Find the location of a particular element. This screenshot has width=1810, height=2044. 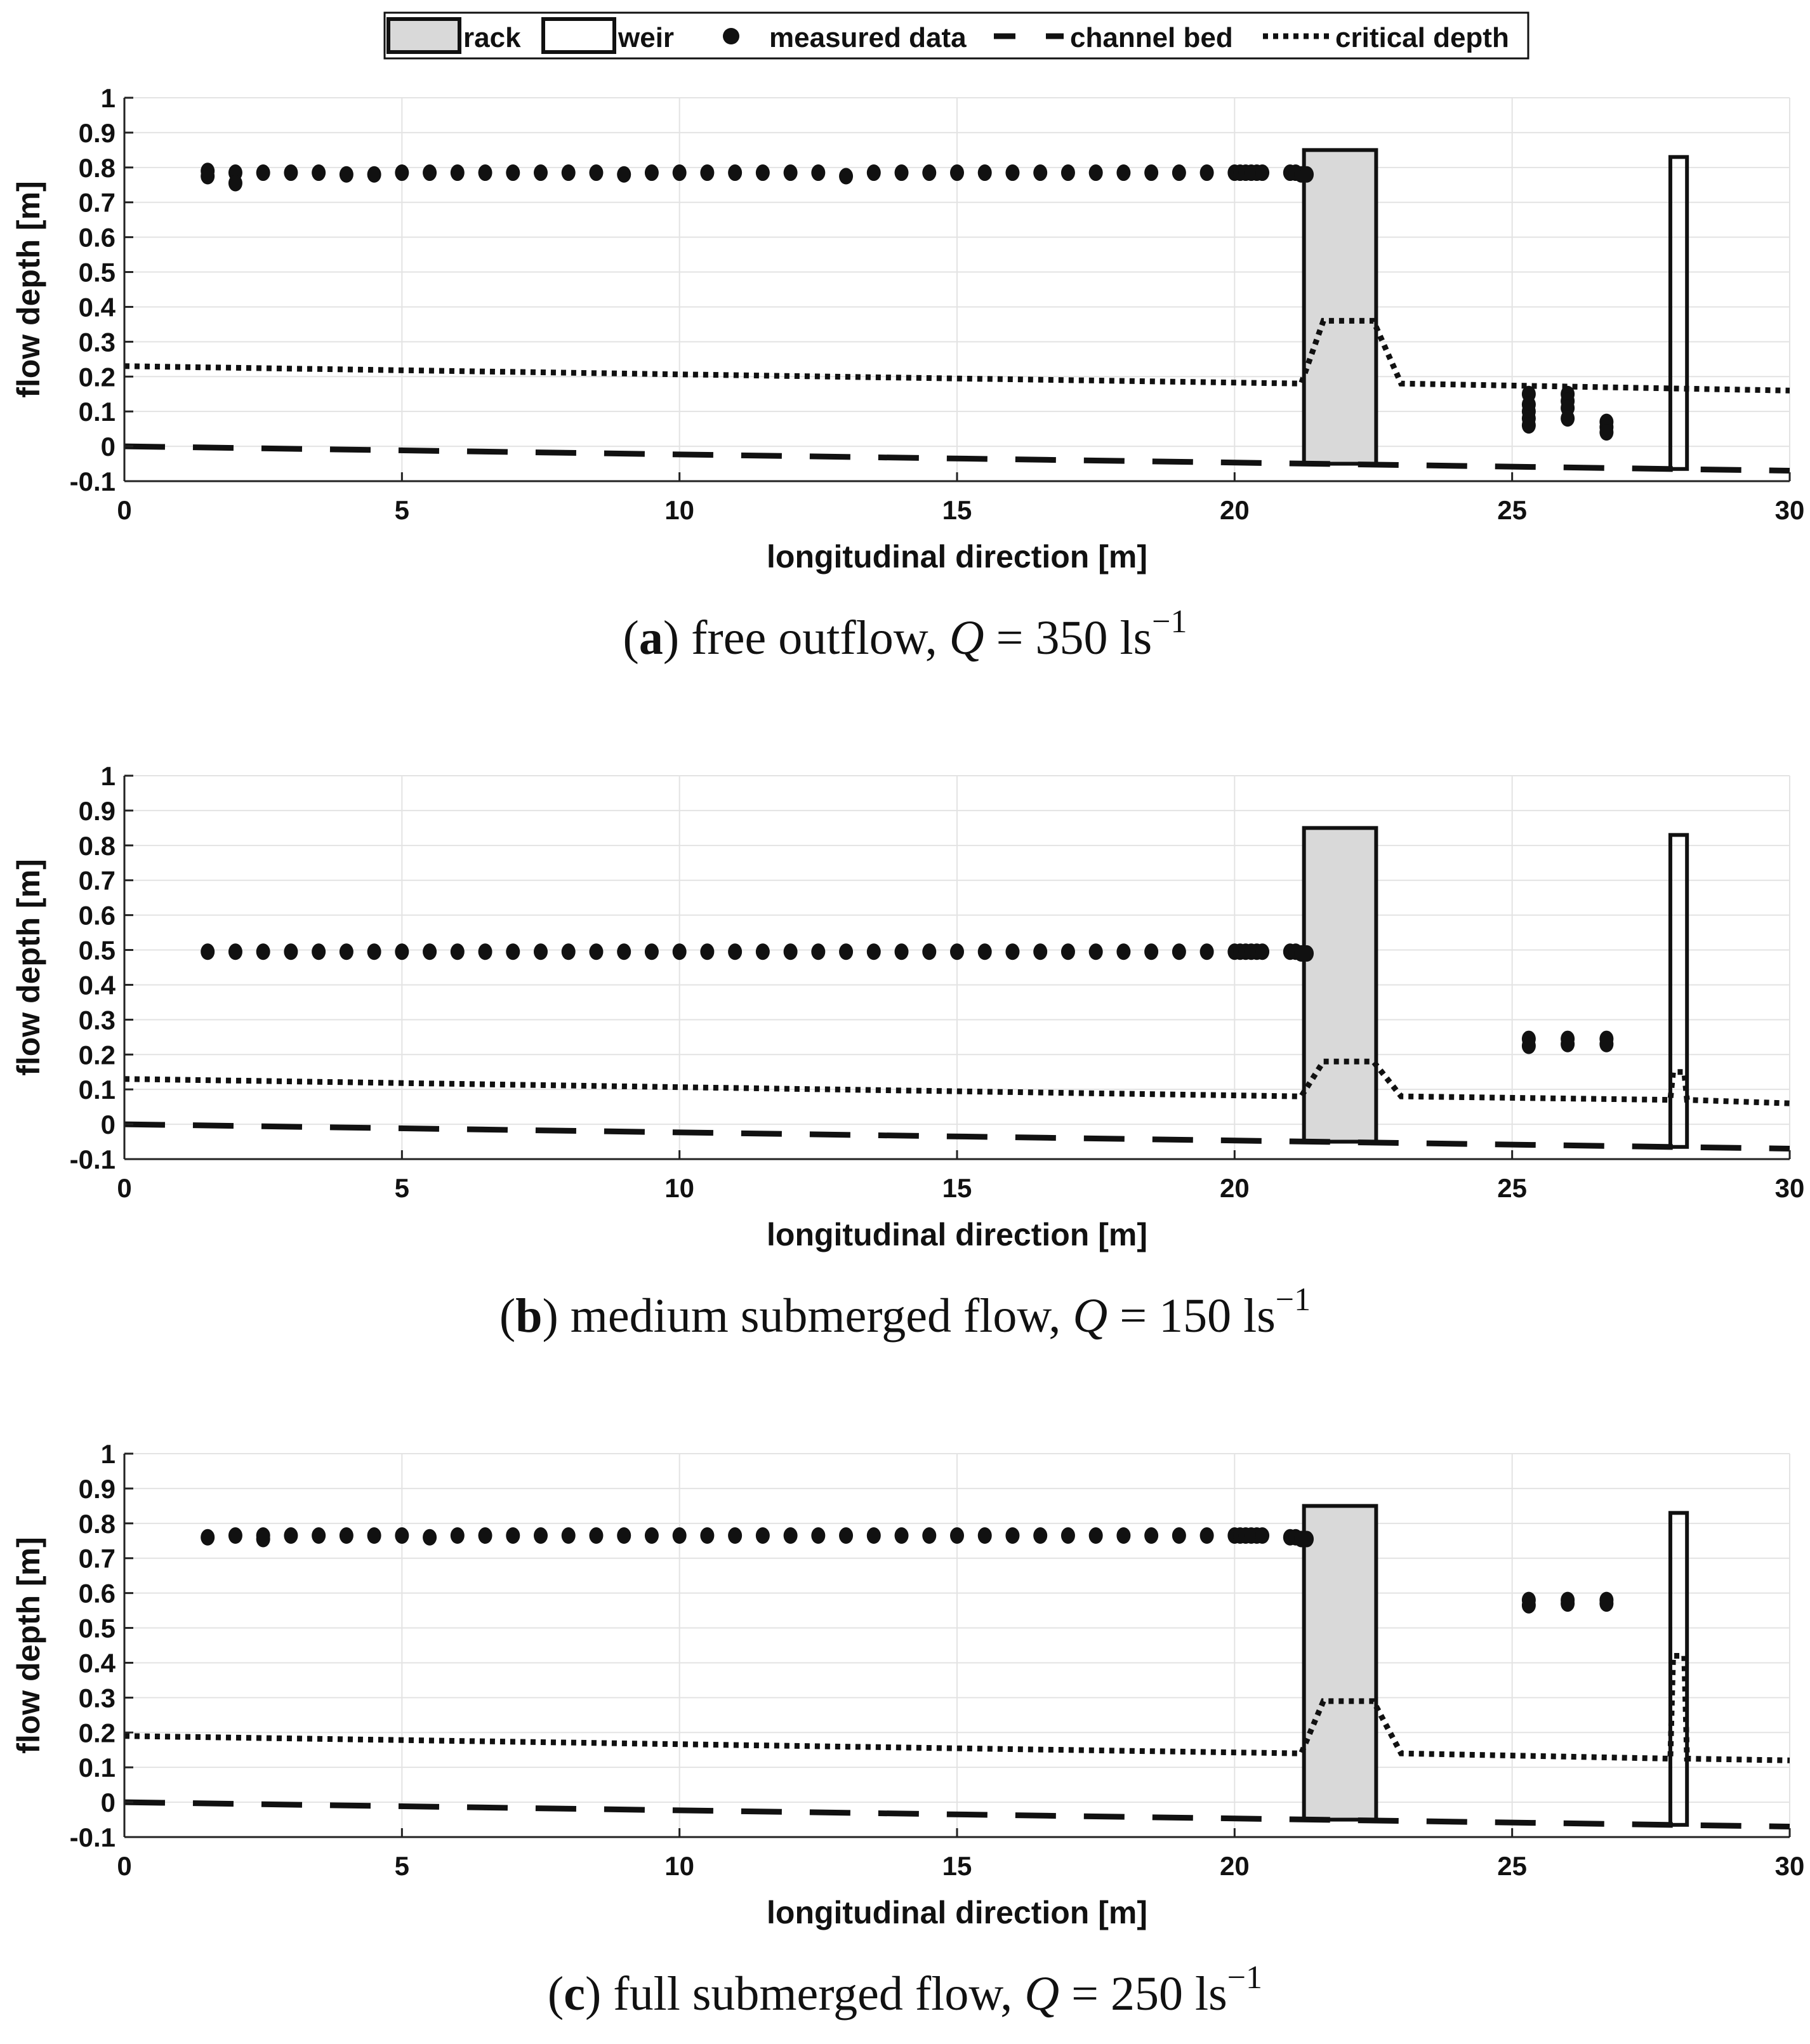

legend-measured-swatch is located at coordinates (731, 36).